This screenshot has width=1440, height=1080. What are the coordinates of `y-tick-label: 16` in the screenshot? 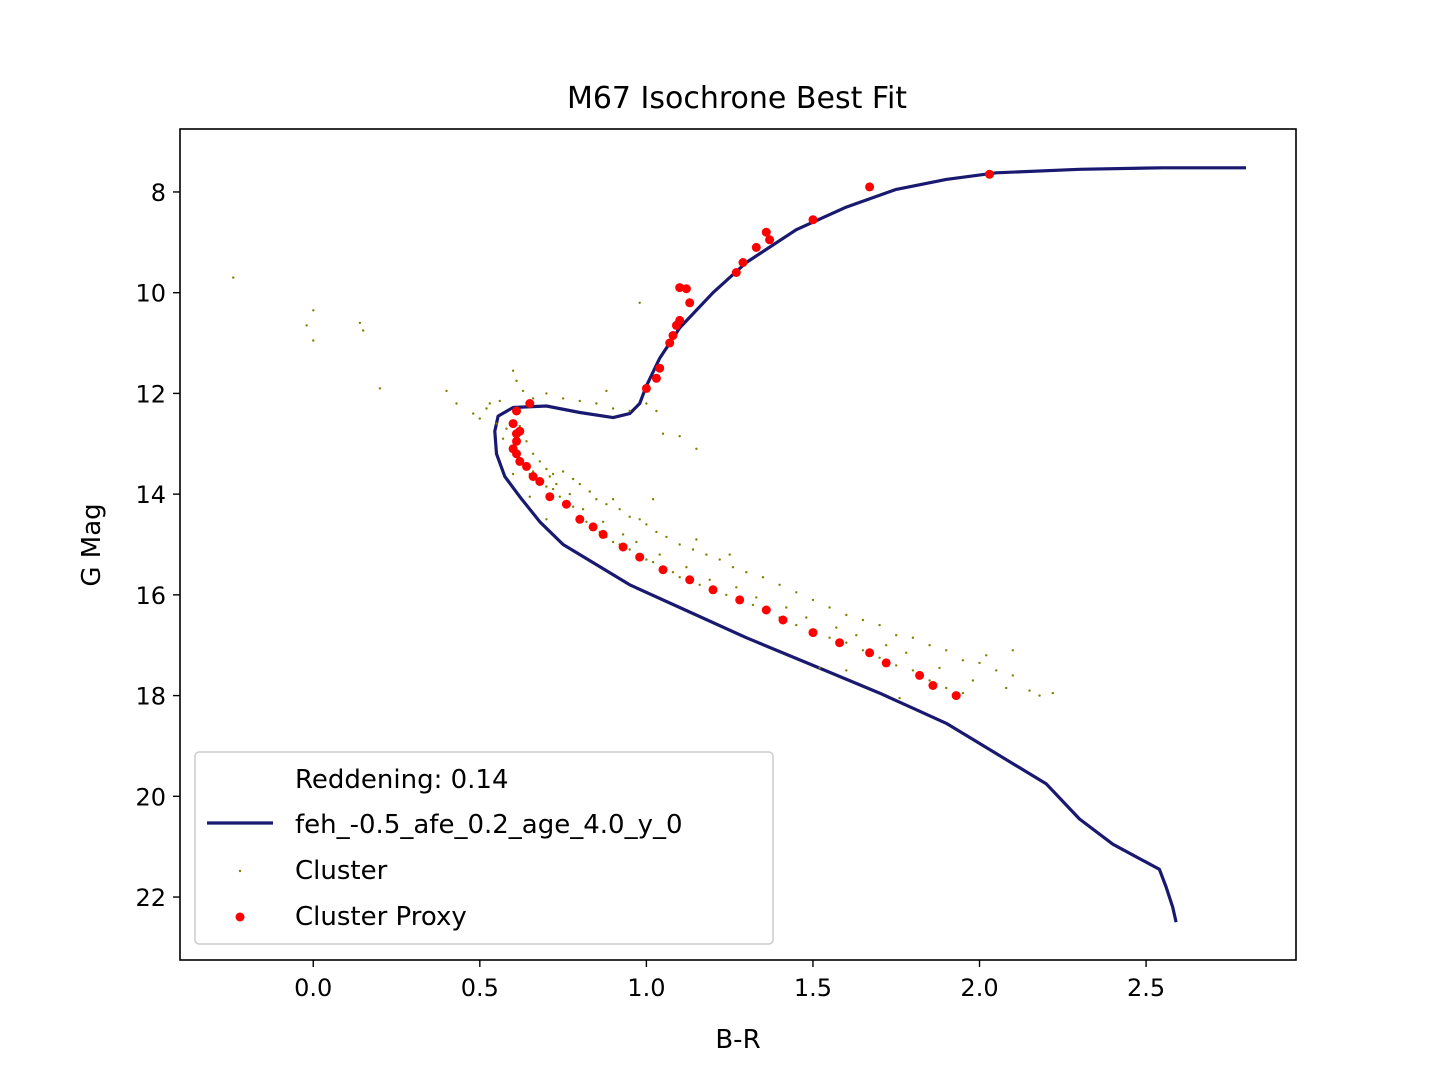 It's located at (150, 596).